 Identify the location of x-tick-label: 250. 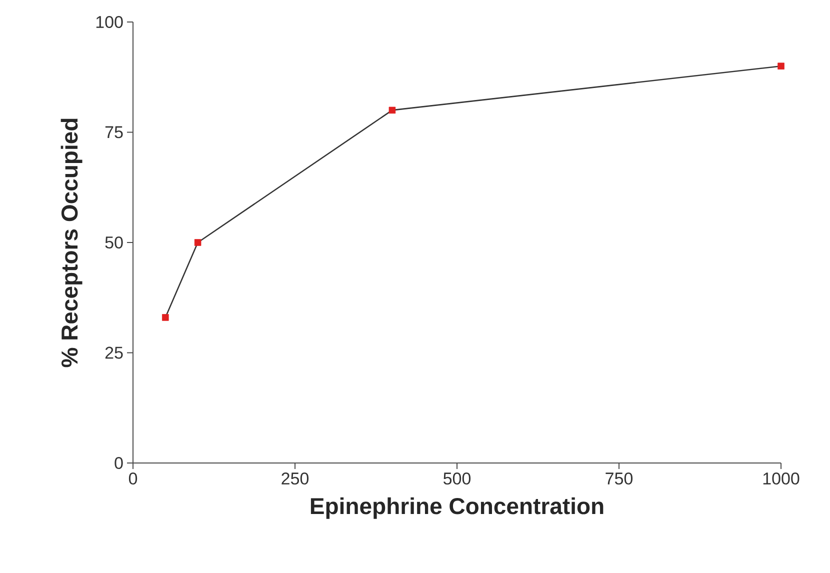
(295, 478).